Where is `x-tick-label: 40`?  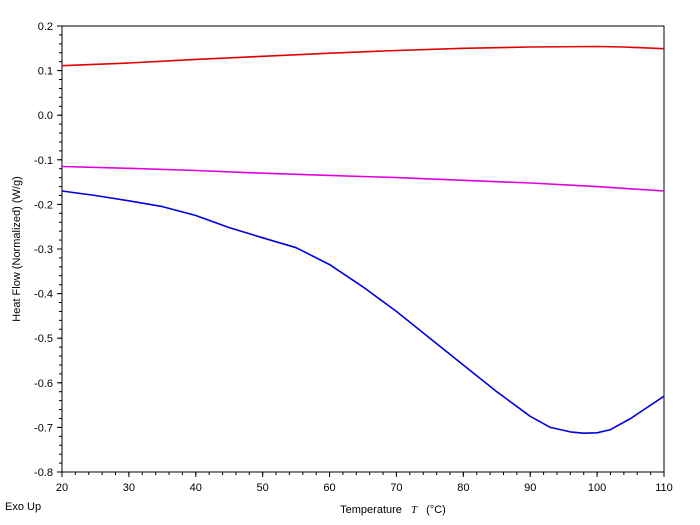 x-tick-label: 40 is located at coordinates (196, 488).